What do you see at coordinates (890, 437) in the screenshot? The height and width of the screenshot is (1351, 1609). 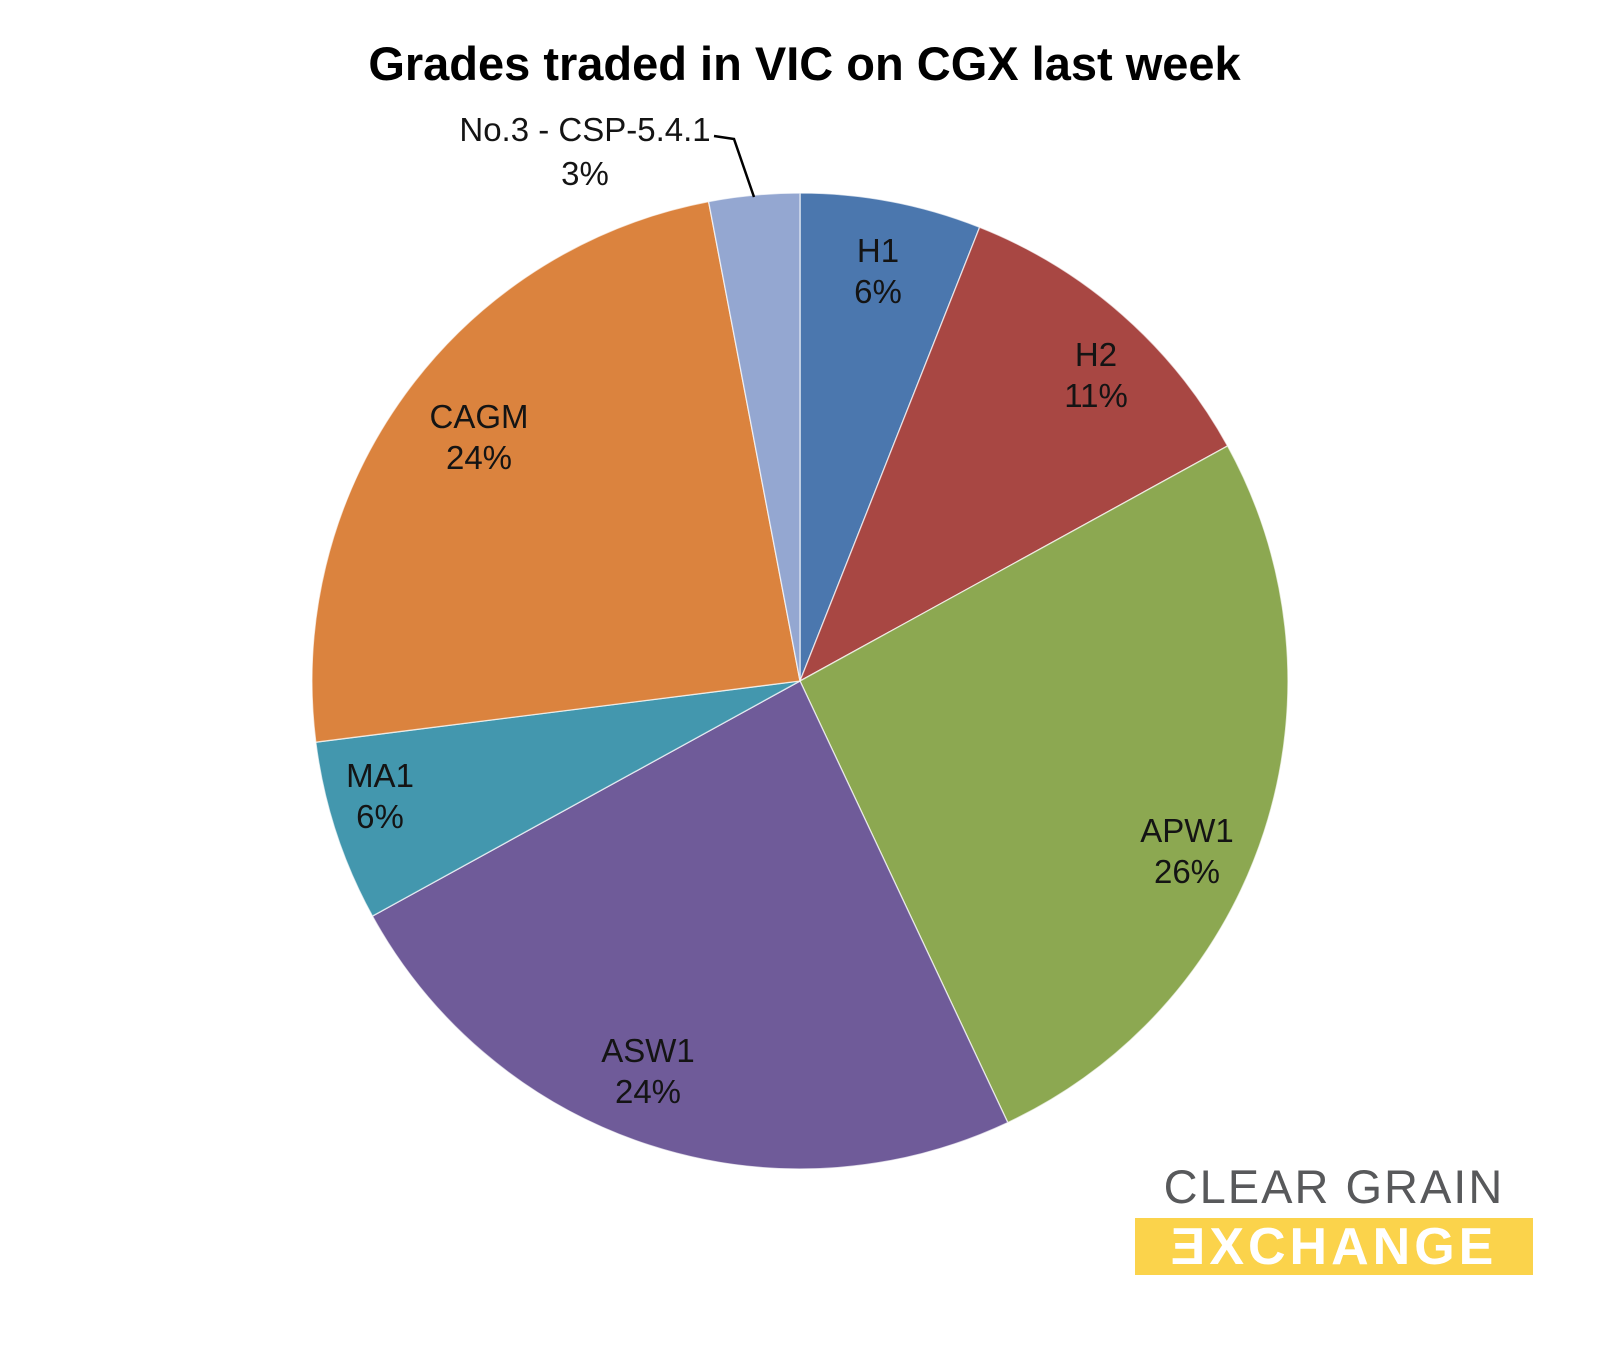 I see `pie-slice-h1` at bounding box center [890, 437].